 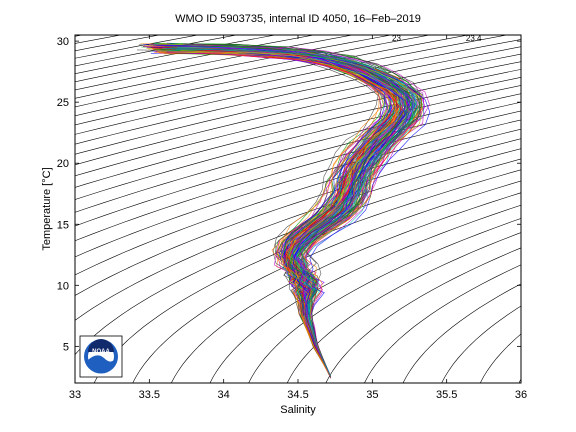 What do you see at coordinates (63, 225) in the screenshot?
I see `y-tick-label: 15` at bounding box center [63, 225].